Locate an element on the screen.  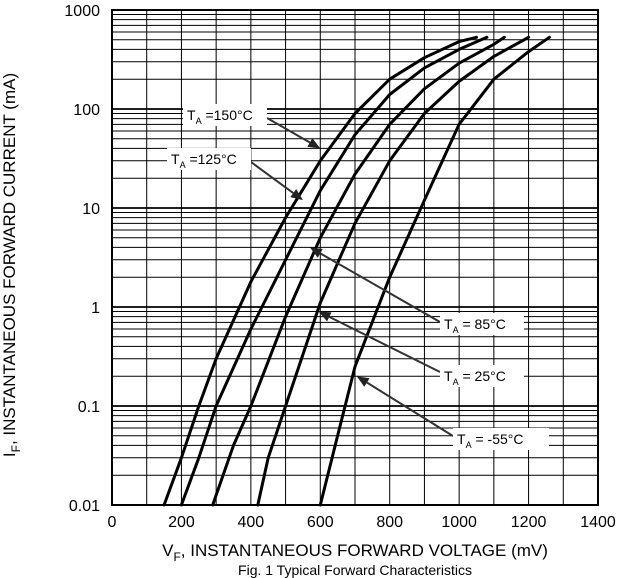
y-tick-label: 10 is located at coordinates (91, 209).